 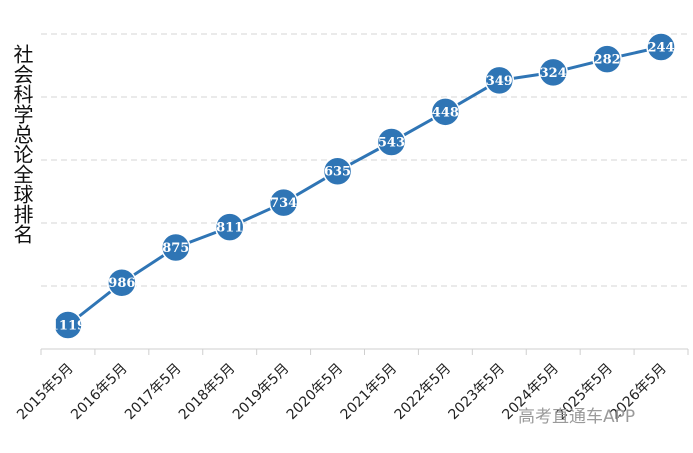 I want to click on data-label-4: 734, so click(x=283, y=203).